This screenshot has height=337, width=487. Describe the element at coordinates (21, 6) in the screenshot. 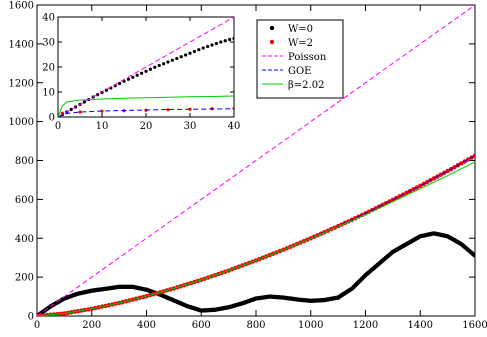

I see `main-y-tick-label: 1600` at that location.